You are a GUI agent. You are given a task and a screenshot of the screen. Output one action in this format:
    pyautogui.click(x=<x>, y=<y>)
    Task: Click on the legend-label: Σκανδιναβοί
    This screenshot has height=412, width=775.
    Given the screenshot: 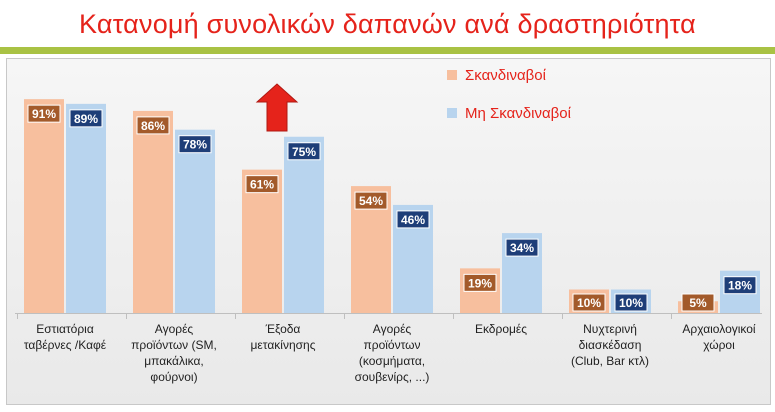 What is the action you would take?
    pyautogui.click(x=506, y=75)
    